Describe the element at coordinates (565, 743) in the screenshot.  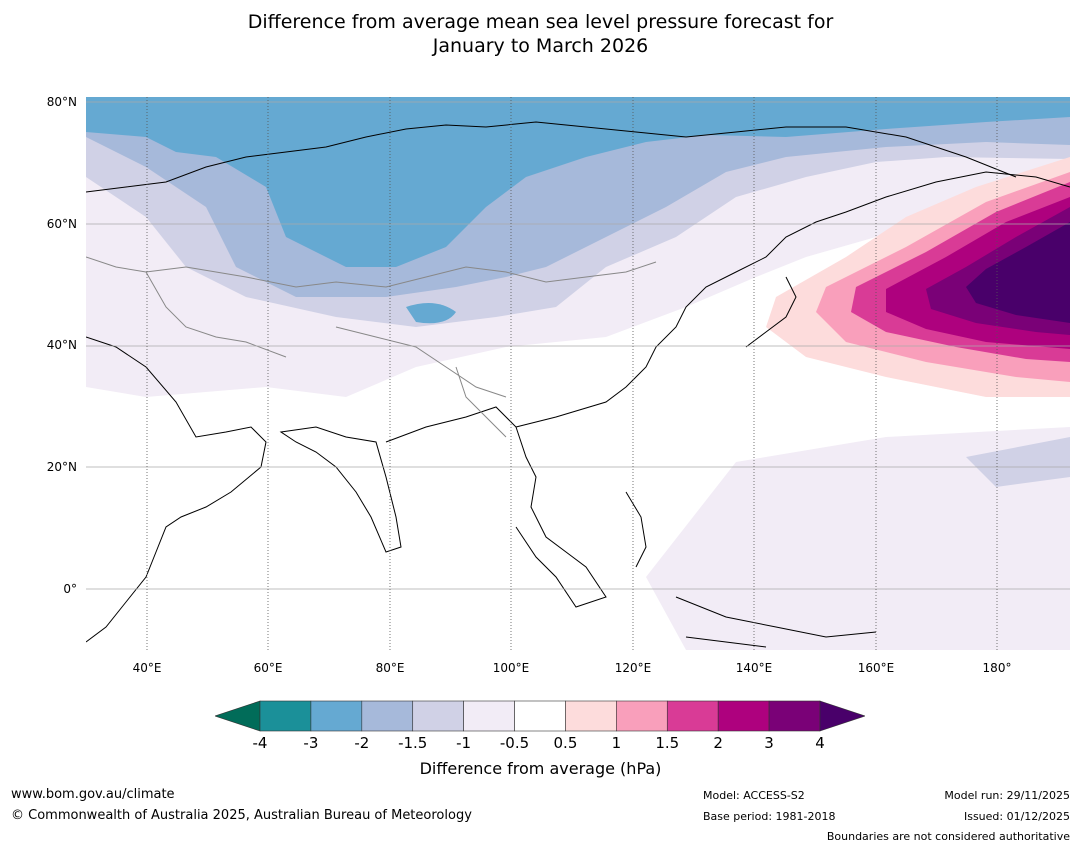
I see `colorbar-tick-label: 0.5` at that location.